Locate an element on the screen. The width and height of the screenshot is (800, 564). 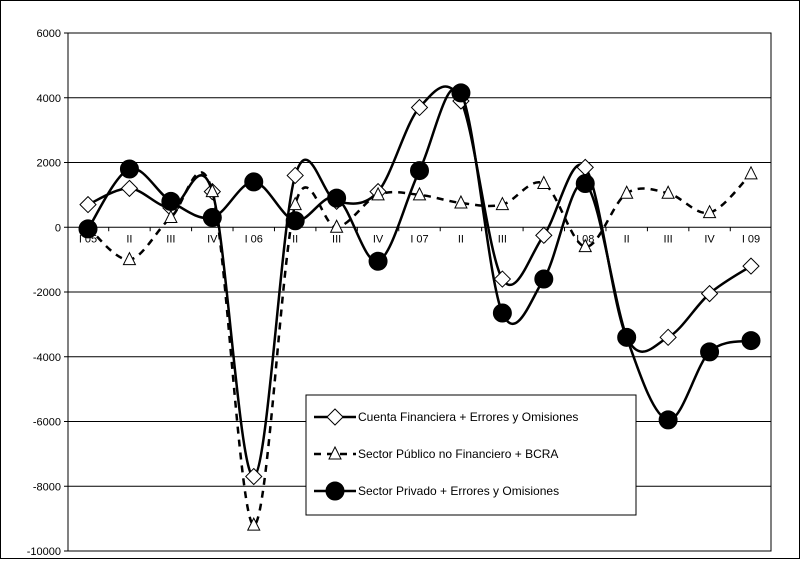
legend-label: Cuenta Financiera + Errores y Omisiones is located at coordinates (468, 417).